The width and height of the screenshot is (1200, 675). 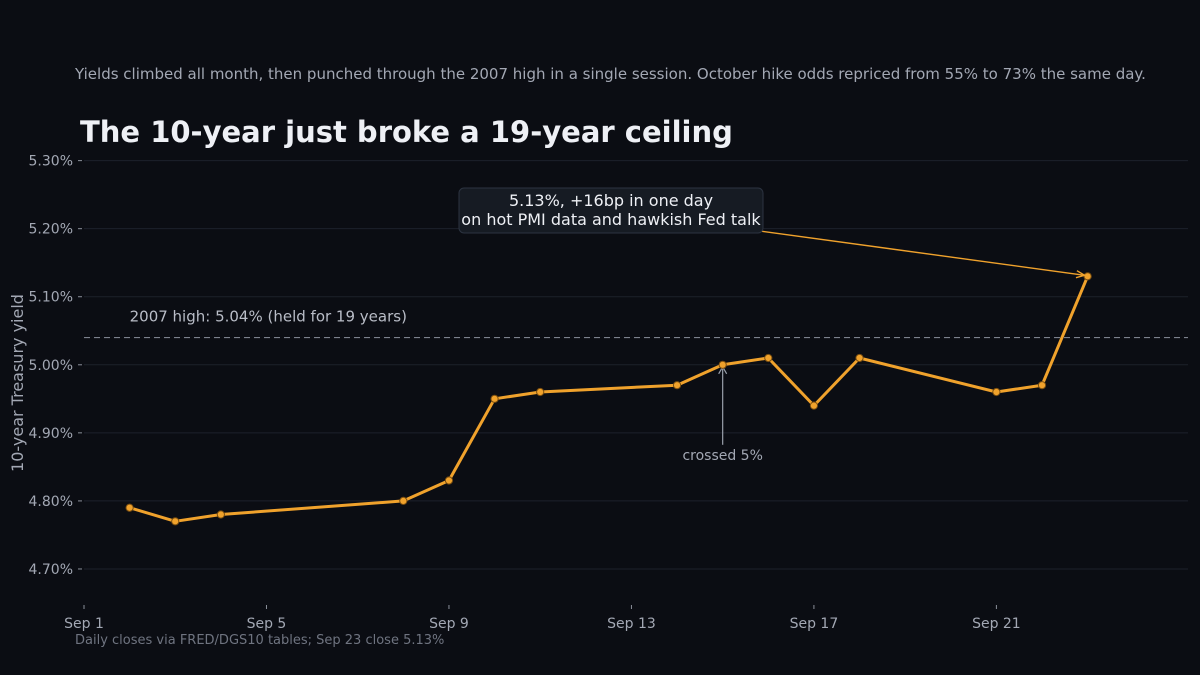 What do you see at coordinates (267, 624) in the screenshot?
I see `x-tick-label: Sep 5` at bounding box center [267, 624].